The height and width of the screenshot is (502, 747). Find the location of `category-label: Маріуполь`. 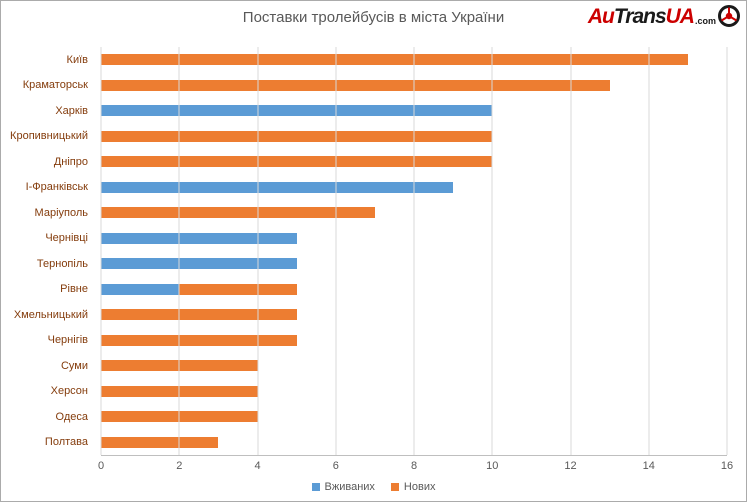

category-label: Маріуполь is located at coordinates (61, 212).